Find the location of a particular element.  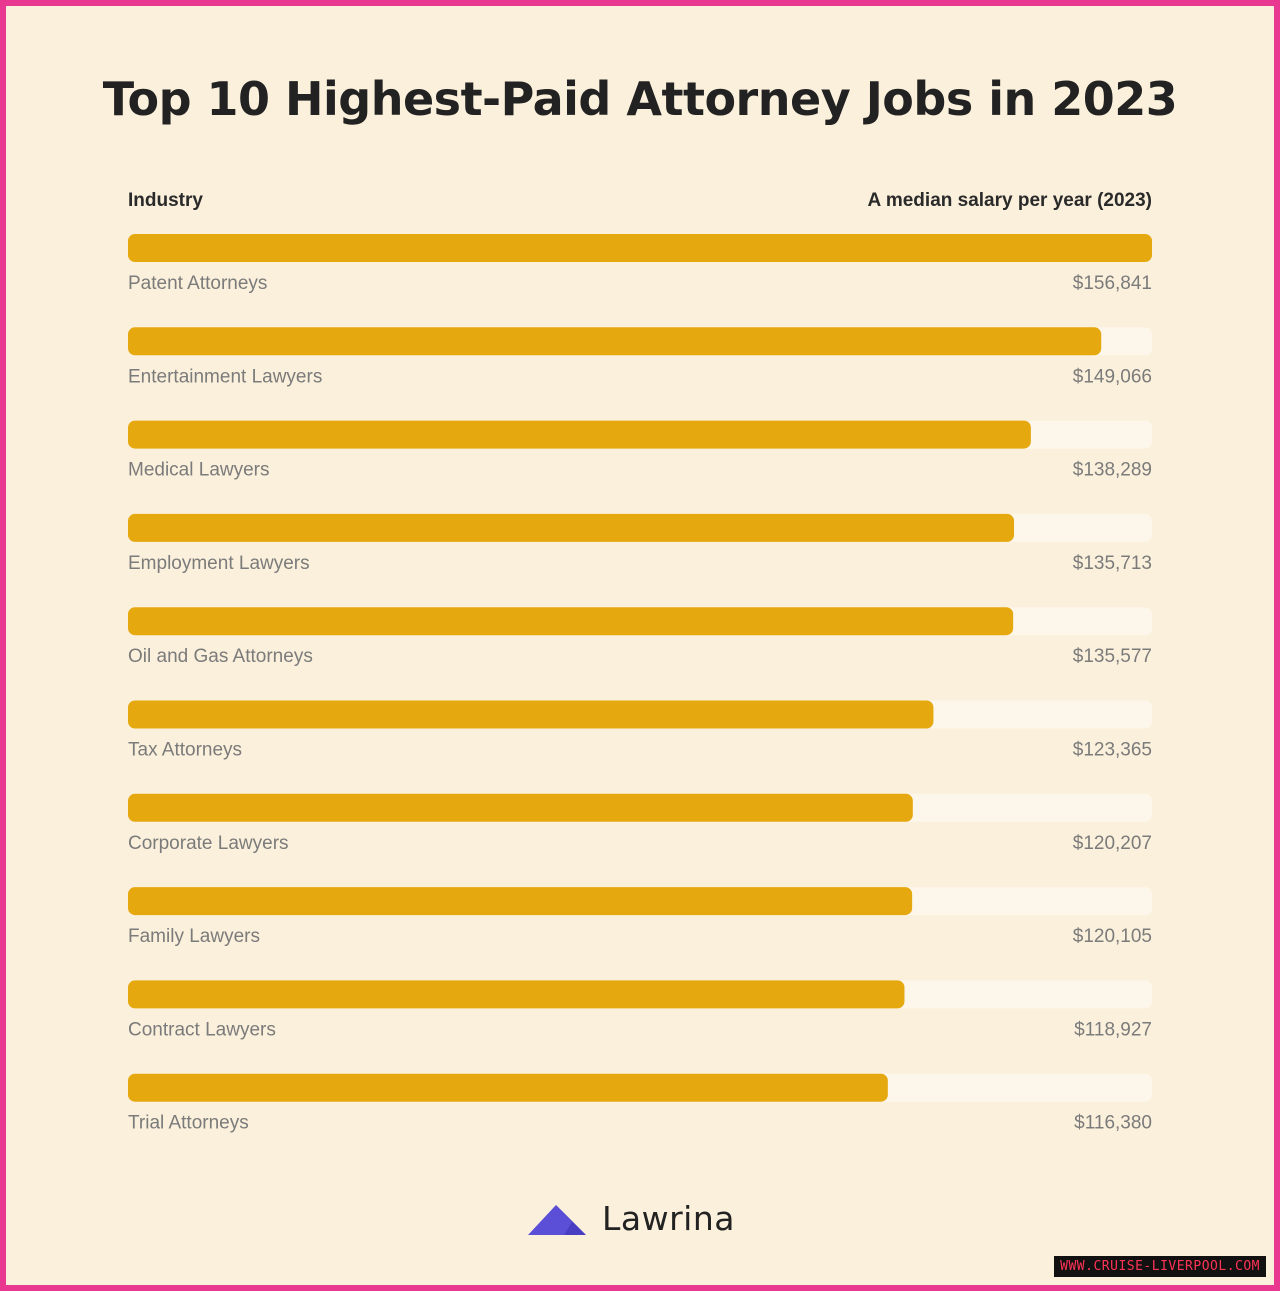

category-label: Patent Attorneys is located at coordinates (197, 283).